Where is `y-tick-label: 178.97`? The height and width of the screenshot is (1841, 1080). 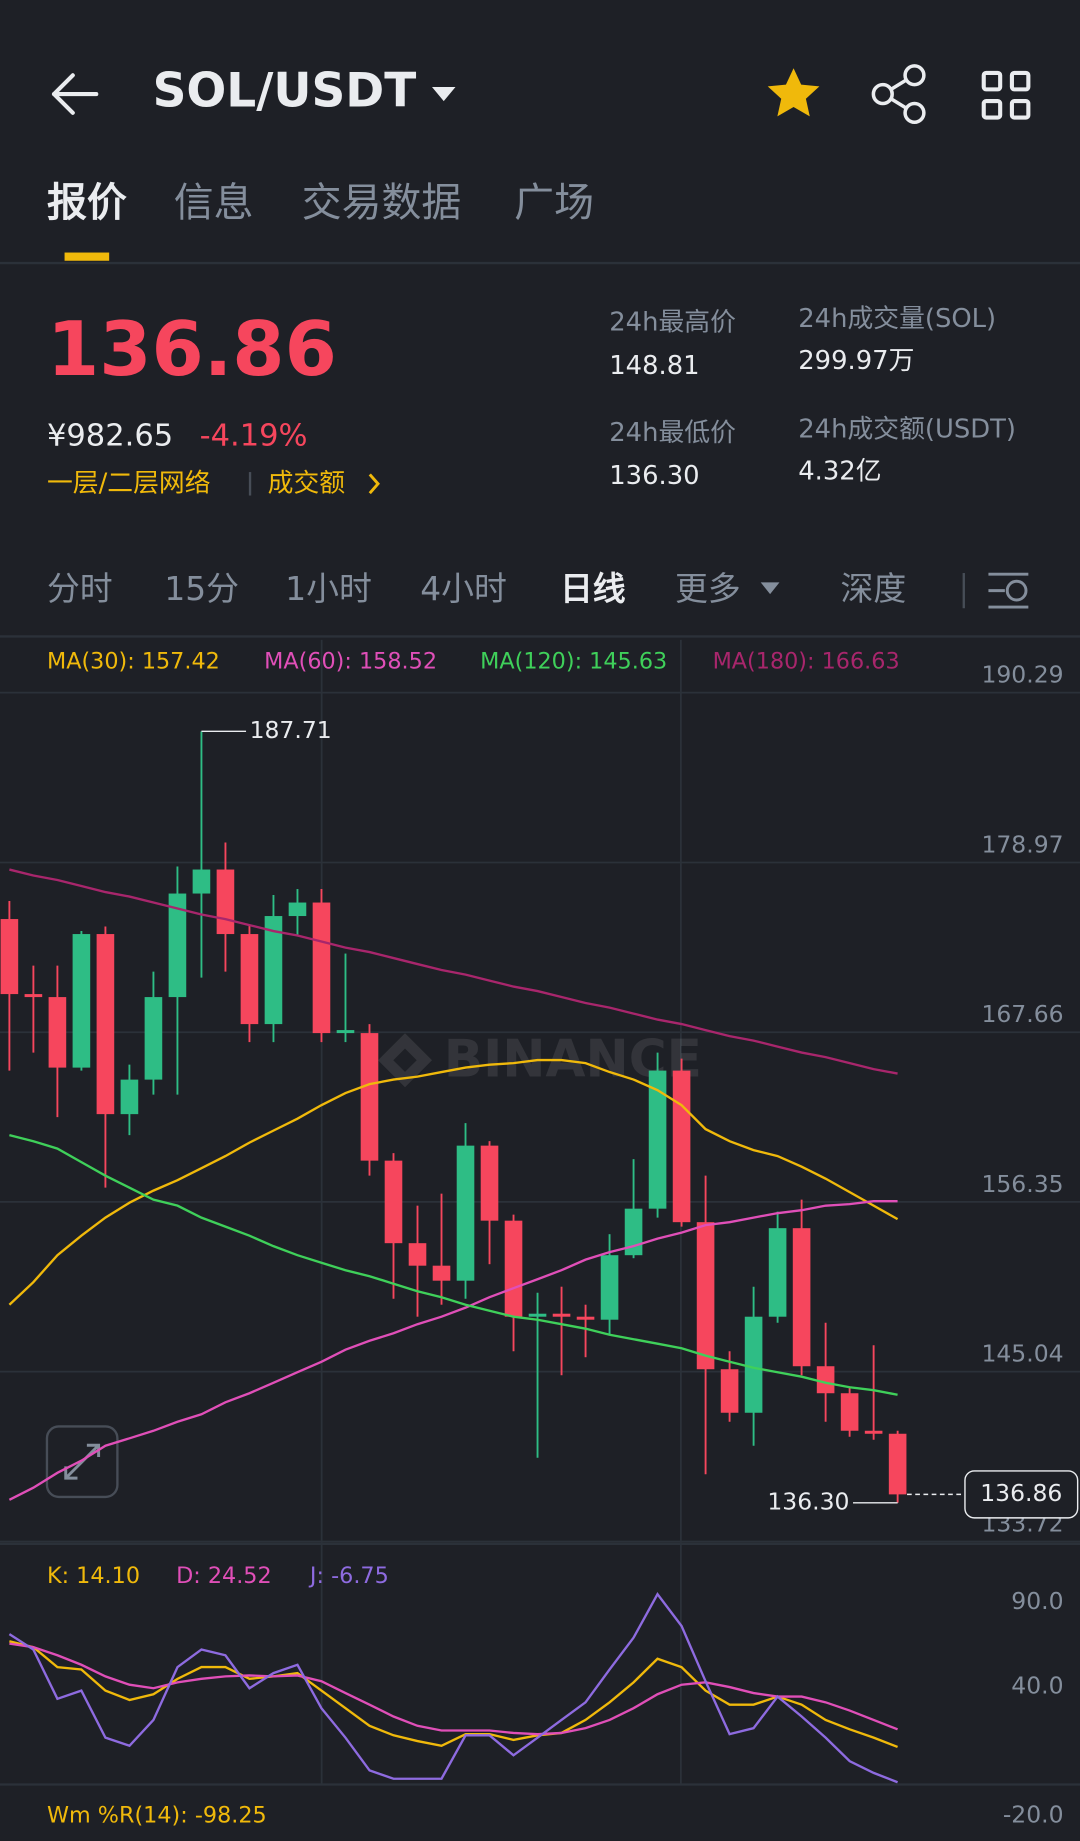
y-tick-label: 178.97 is located at coordinates (1022, 845).